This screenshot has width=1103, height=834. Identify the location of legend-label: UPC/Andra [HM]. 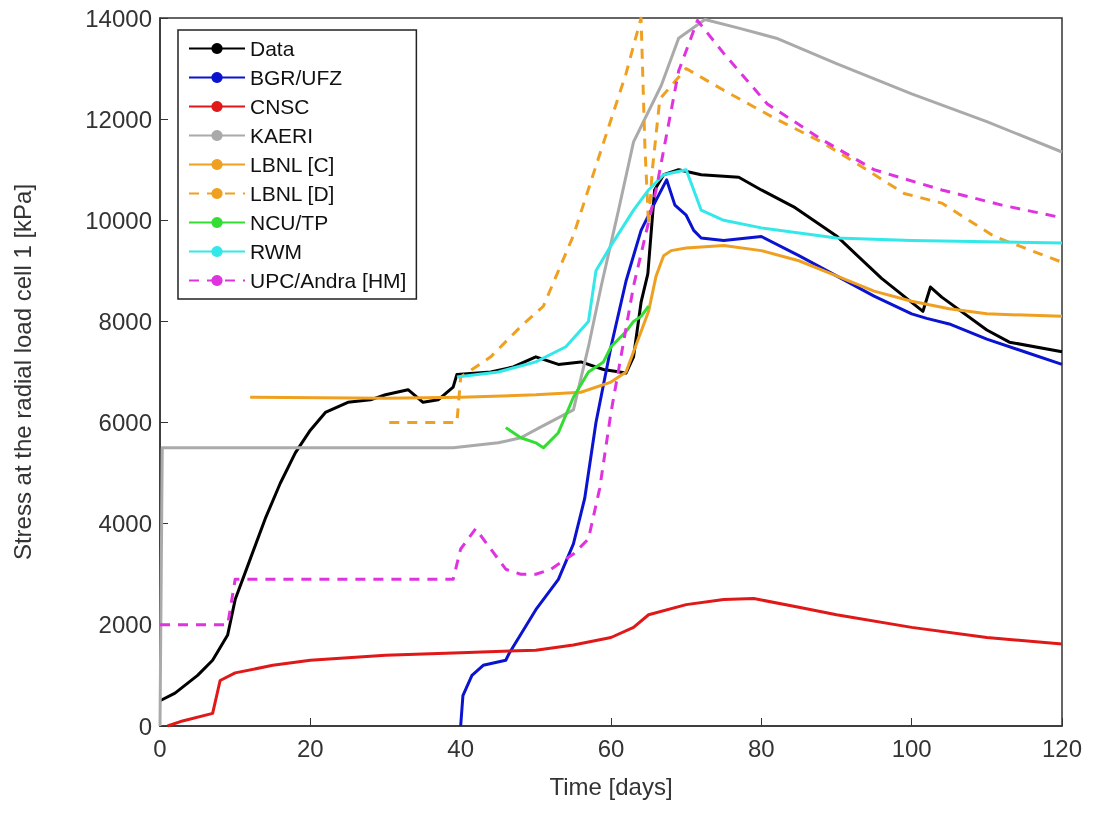
(328, 280).